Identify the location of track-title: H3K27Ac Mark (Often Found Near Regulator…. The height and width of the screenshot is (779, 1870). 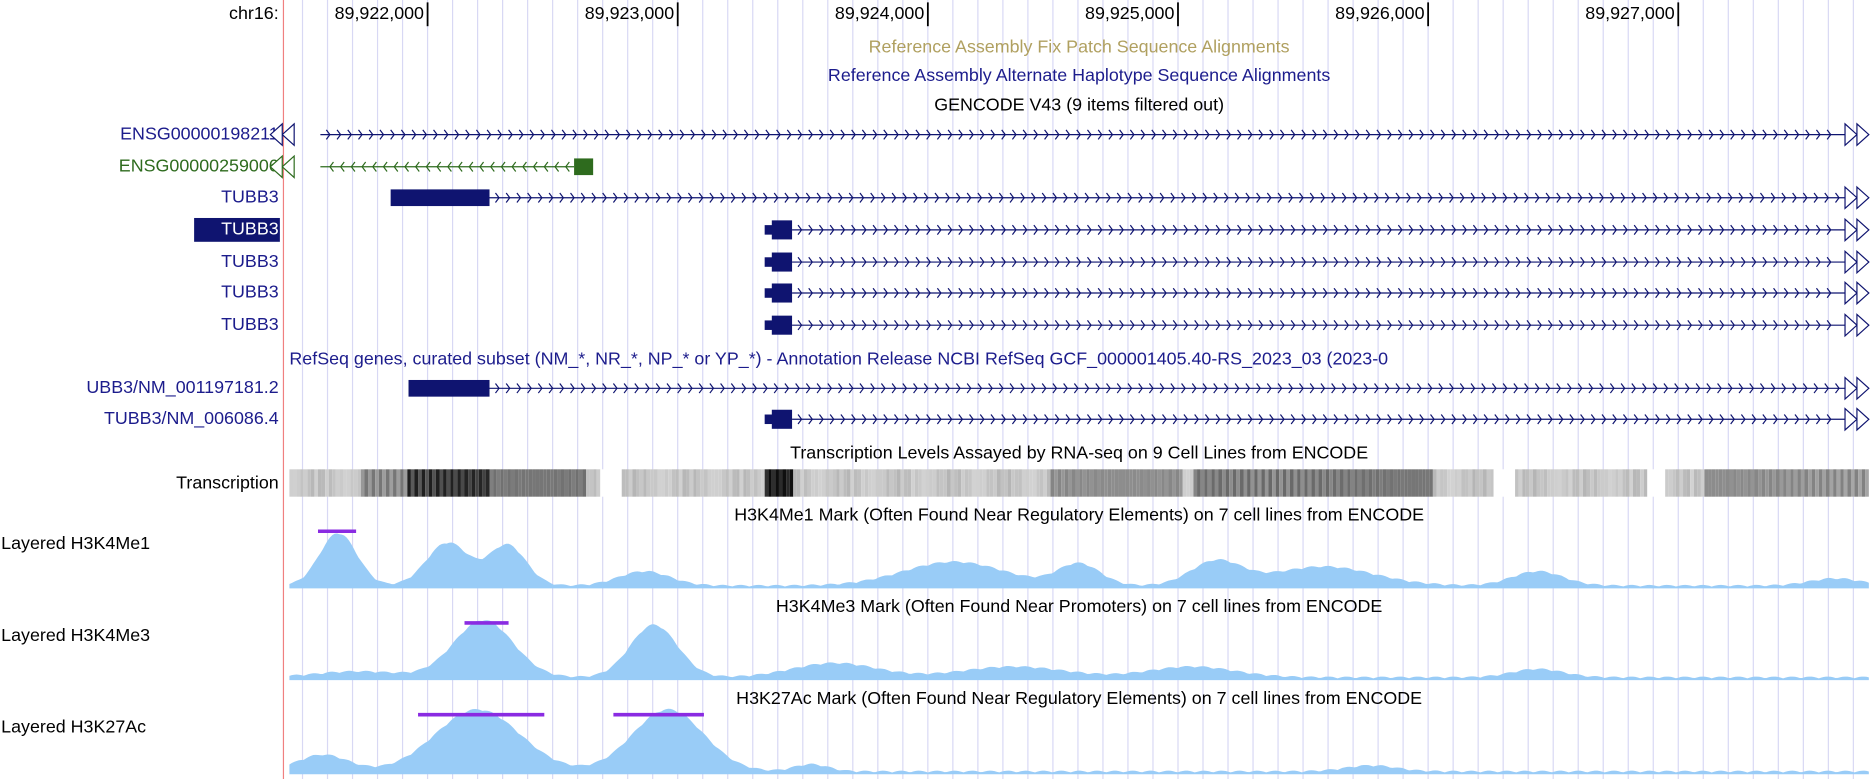
(1079, 698).